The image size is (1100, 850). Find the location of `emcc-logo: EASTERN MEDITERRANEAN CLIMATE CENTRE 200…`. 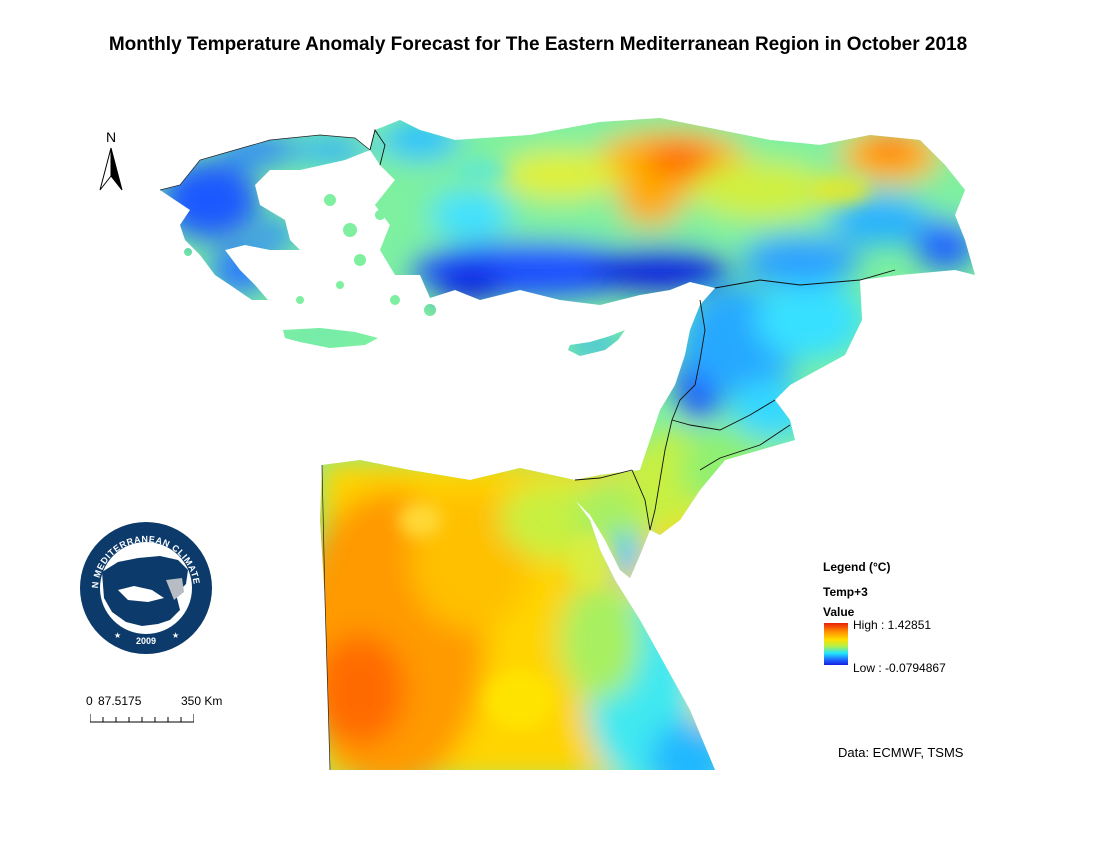

emcc-logo: EASTERN MEDITERRANEAN CLIMATE CENTRE 200… is located at coordinates (145, 587).